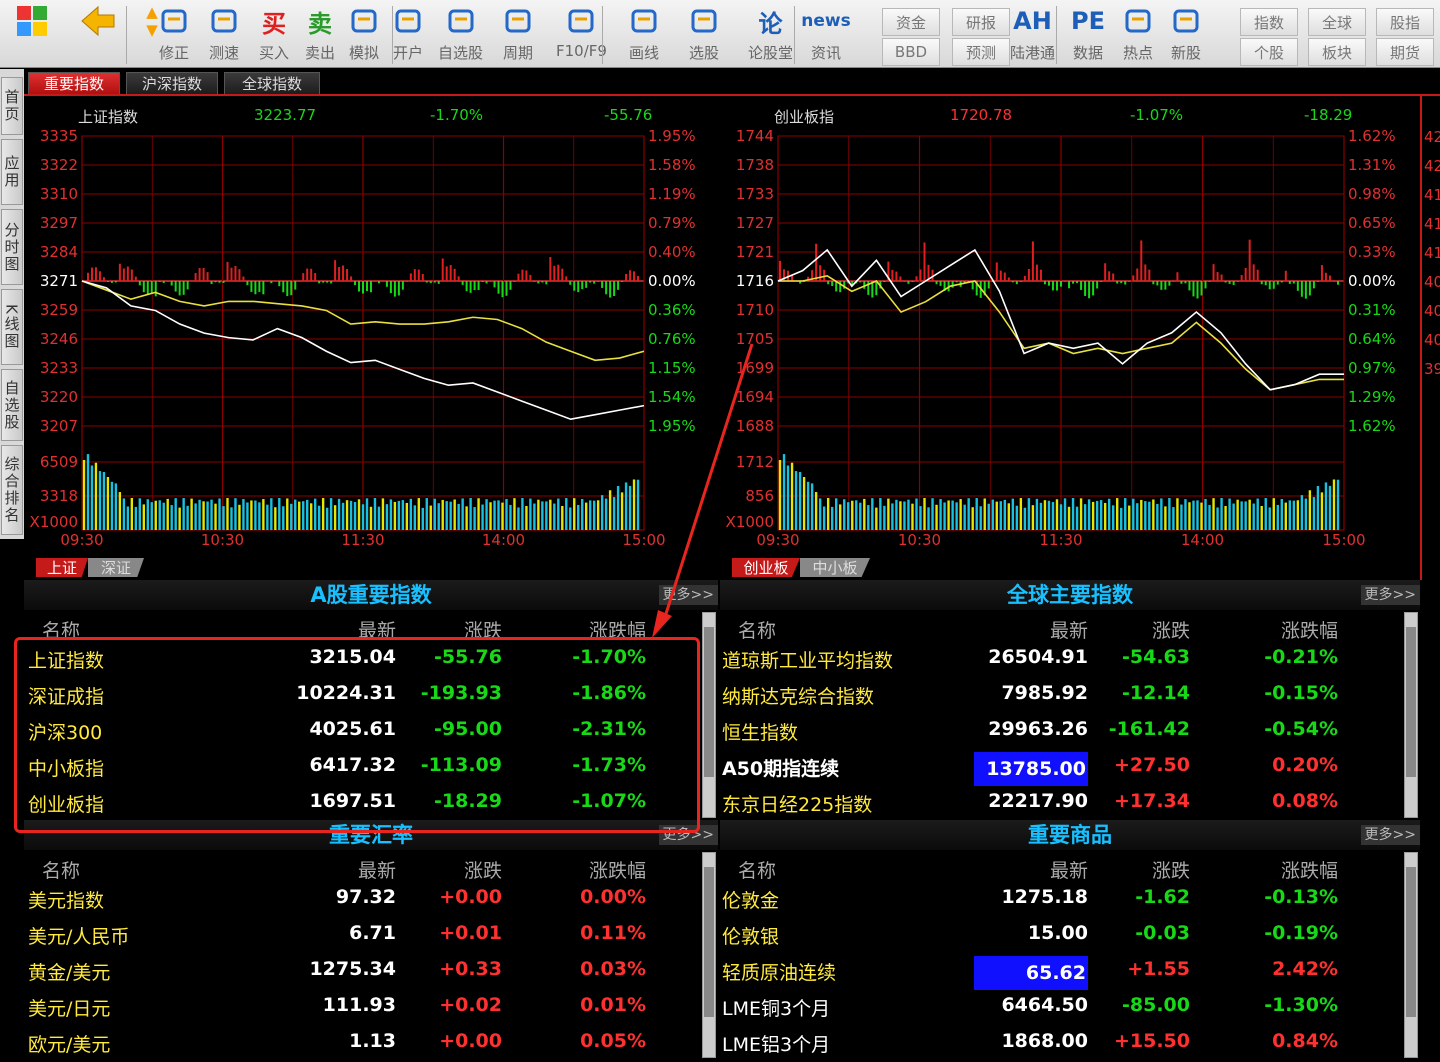 This screenshot has width=1440, height=1062. I want to click on buy-button: 买买入, so click(274, 35).